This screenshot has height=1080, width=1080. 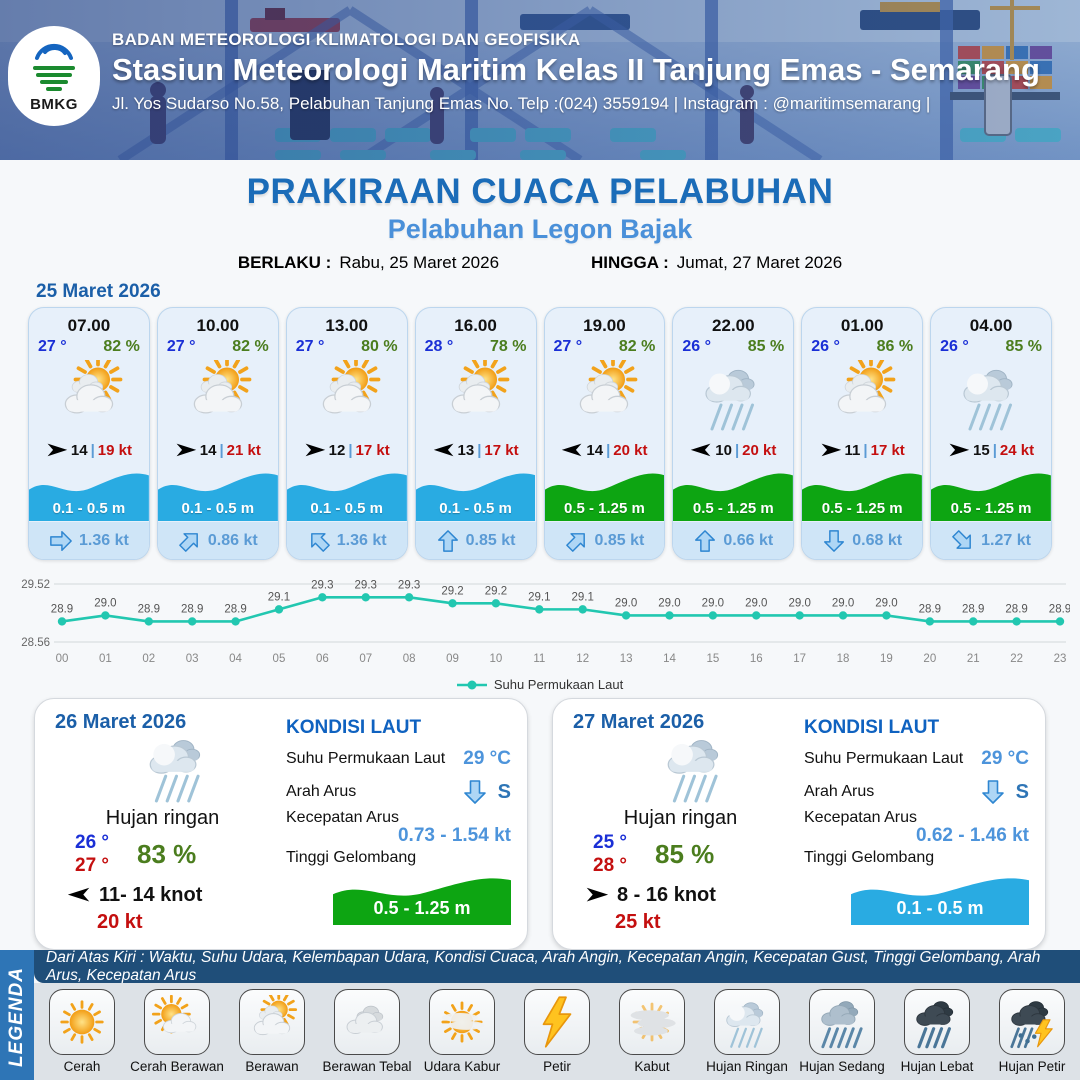 What do you see at coordinates (605, 450) in the screenshot?
I see `card-wind: 14 | 20 kt` at bounding box center [605, 450].